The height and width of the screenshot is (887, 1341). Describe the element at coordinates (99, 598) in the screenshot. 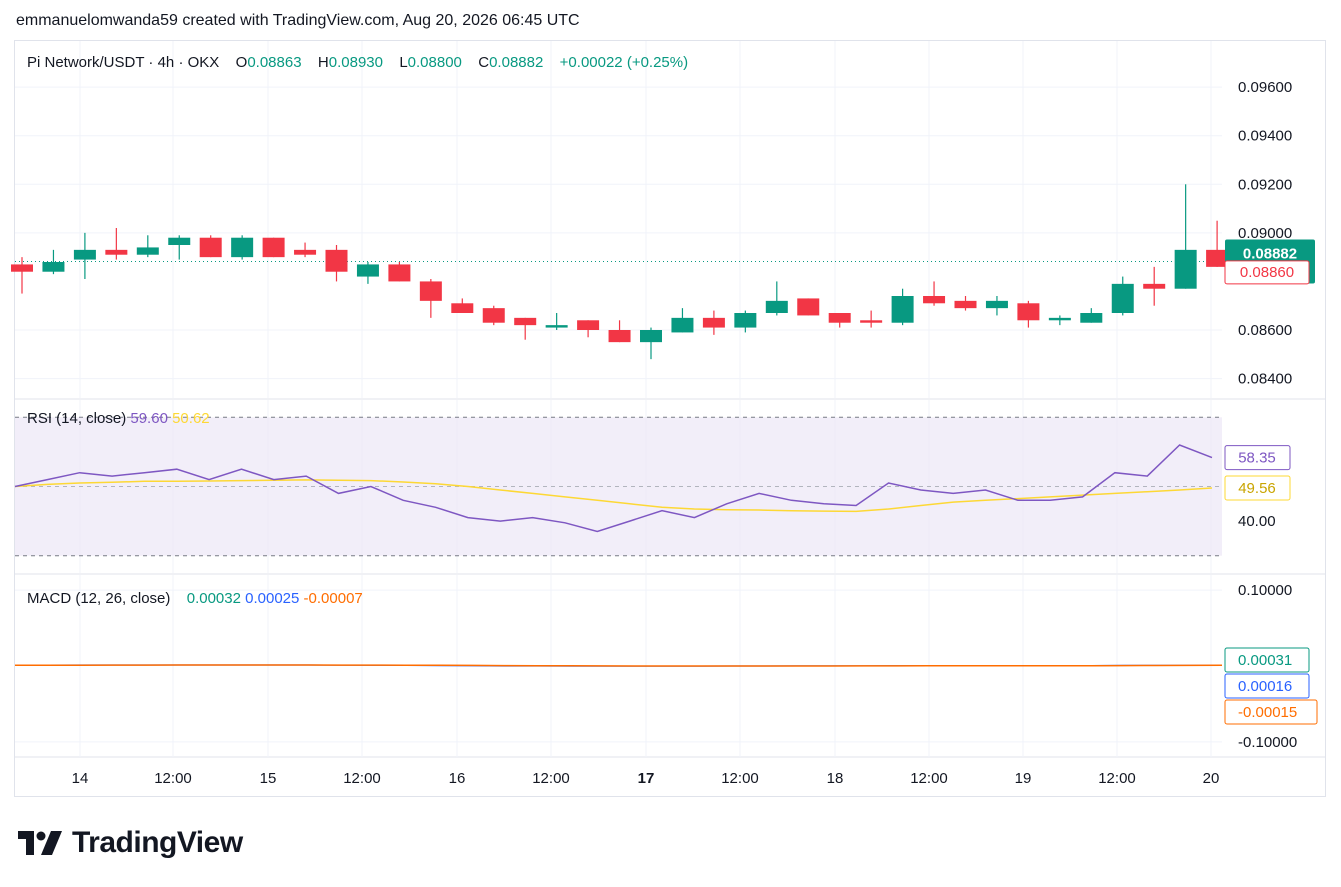

I see `macd-title: MACD (12, 26, close)` at that location.